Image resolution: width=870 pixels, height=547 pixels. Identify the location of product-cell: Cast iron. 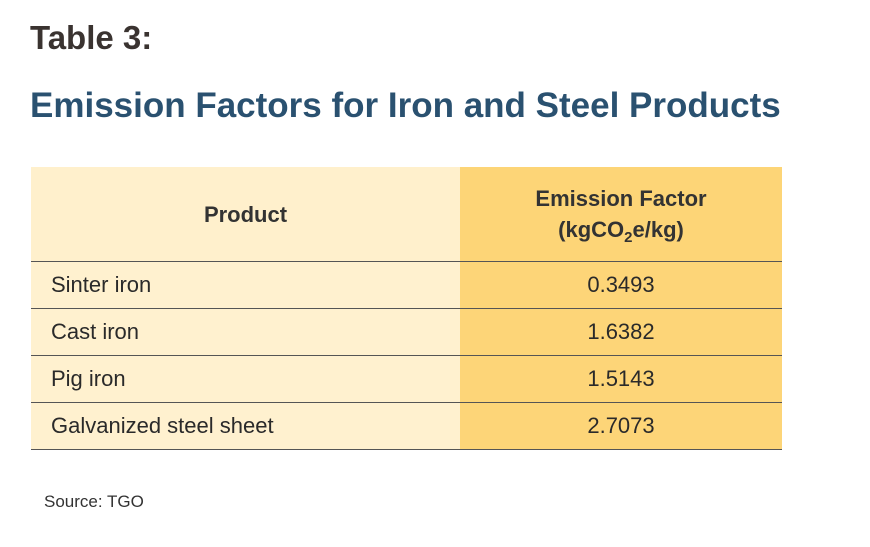
(245, 332).